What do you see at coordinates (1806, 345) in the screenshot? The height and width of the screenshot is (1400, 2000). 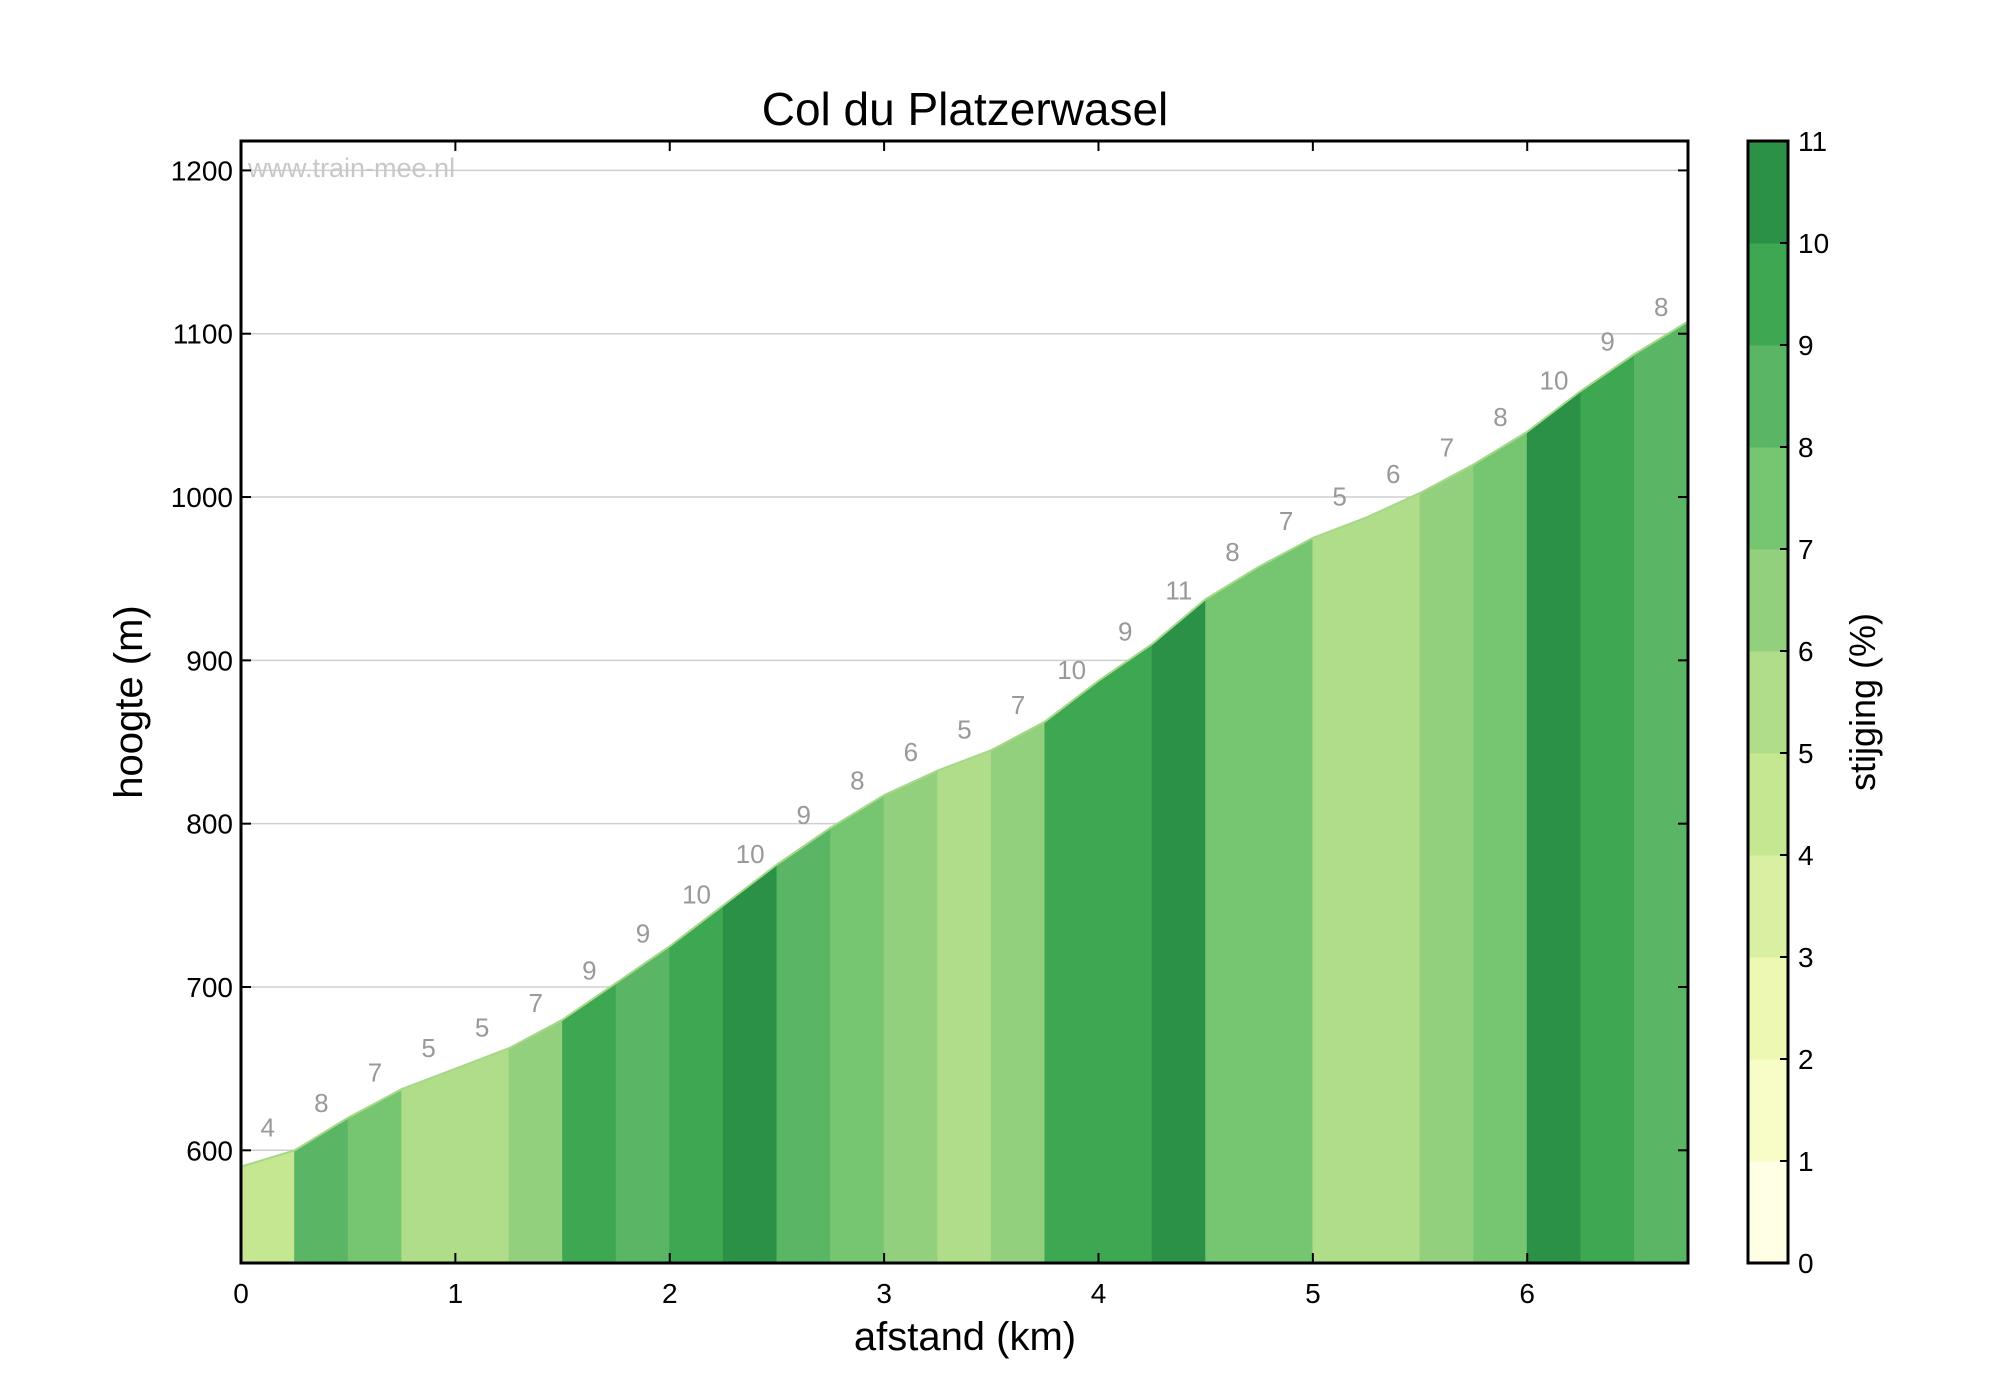 I see `colorbar-tick-label: 9` at bounding box center [1806, 345].